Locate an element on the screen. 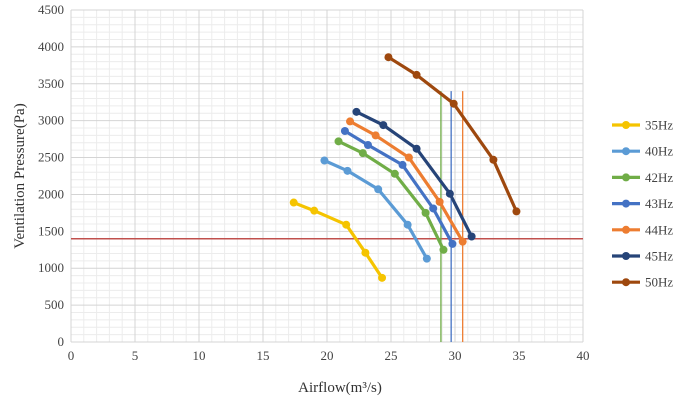  legend-label: 42Hz is located at coordinates (659, 177).